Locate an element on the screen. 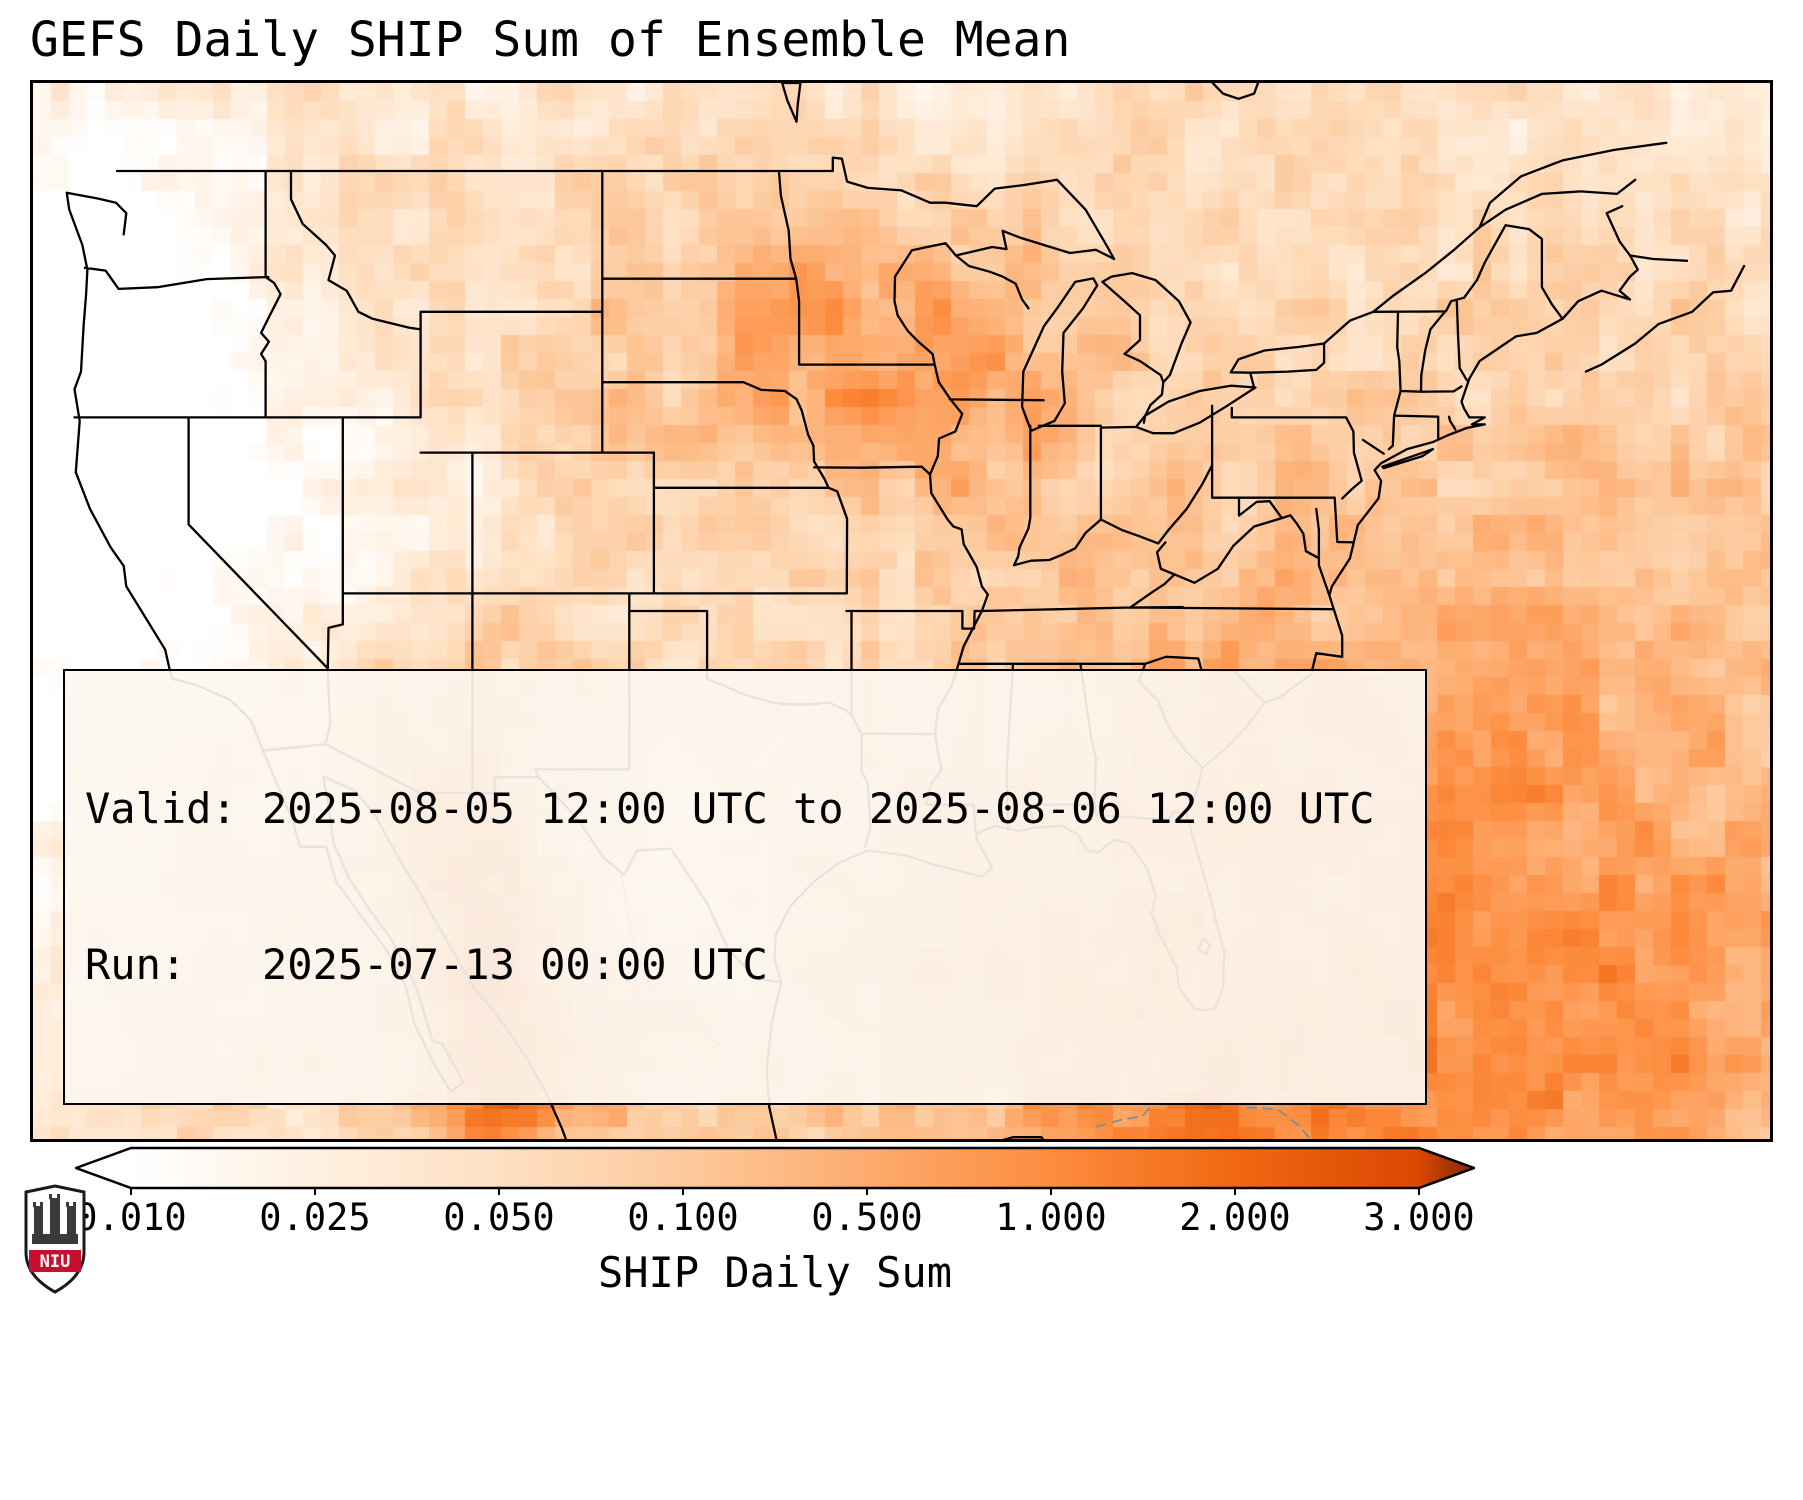 The height and width of the screenshot is (1500, 1803). colorbar-tick-marks is located at coordinates (775, 1191).